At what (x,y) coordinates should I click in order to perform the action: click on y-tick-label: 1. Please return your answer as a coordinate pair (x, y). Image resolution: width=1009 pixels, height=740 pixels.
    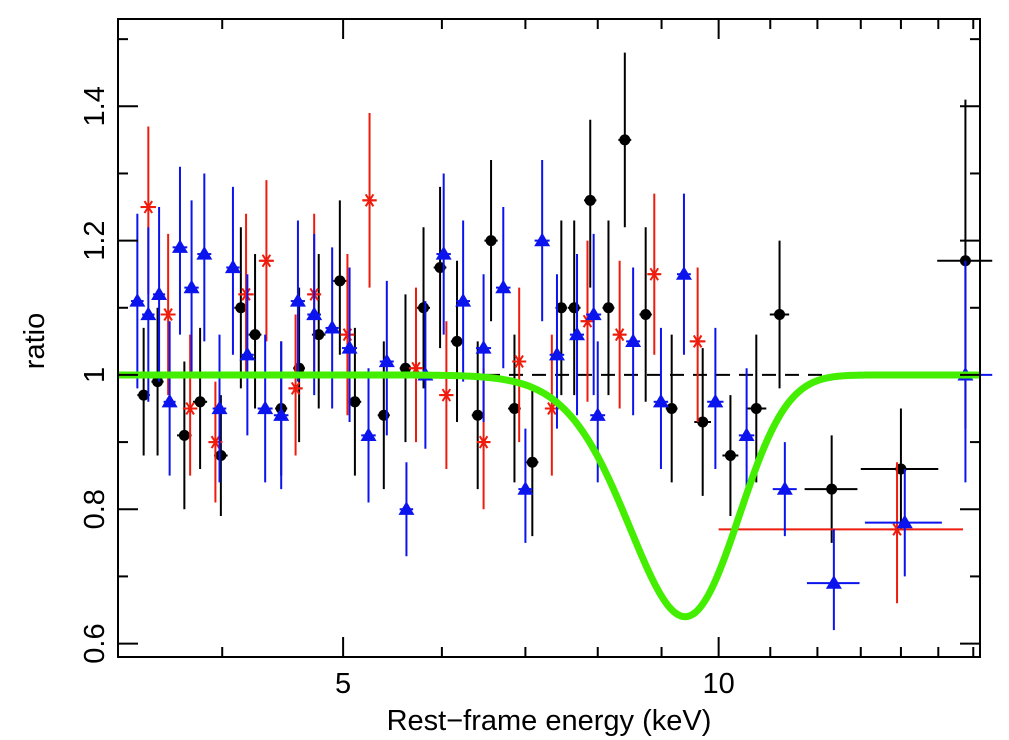
    Looking at the image, I should click on (95, 375).